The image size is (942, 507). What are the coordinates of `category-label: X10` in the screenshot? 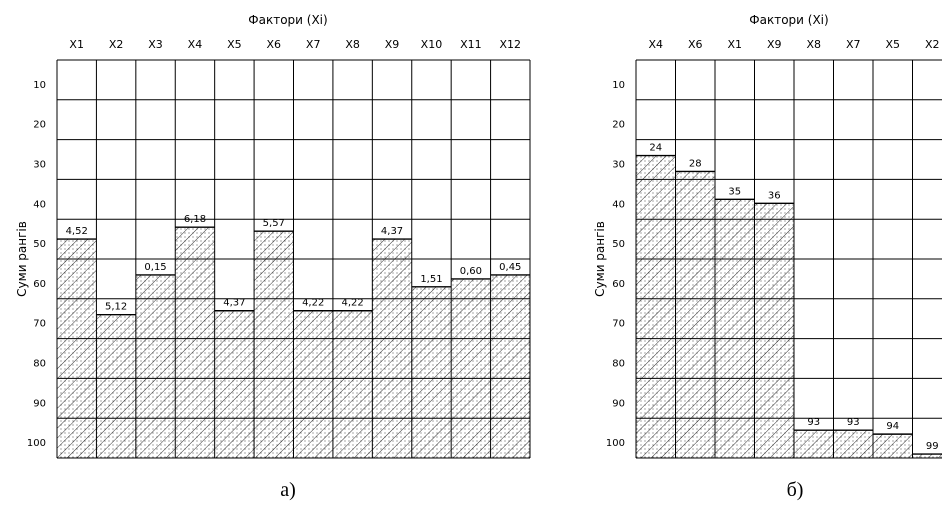 It's located at (432, 44).